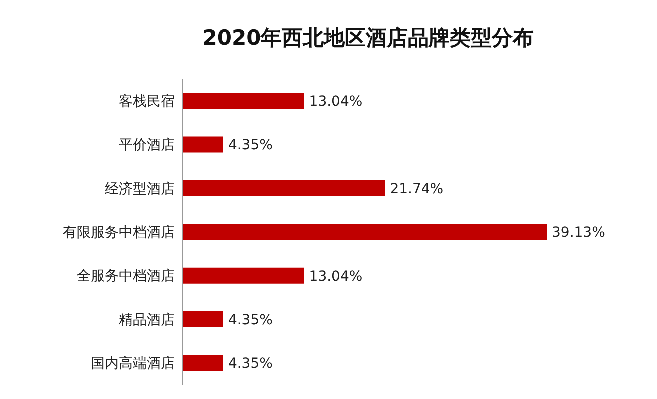 This screenshot has height=399, width=657. What do you see at coordinates (133, 364) in the screenshot?
I see `y-tick-label: 国内高端酒店` at bounding box center [133, 364].